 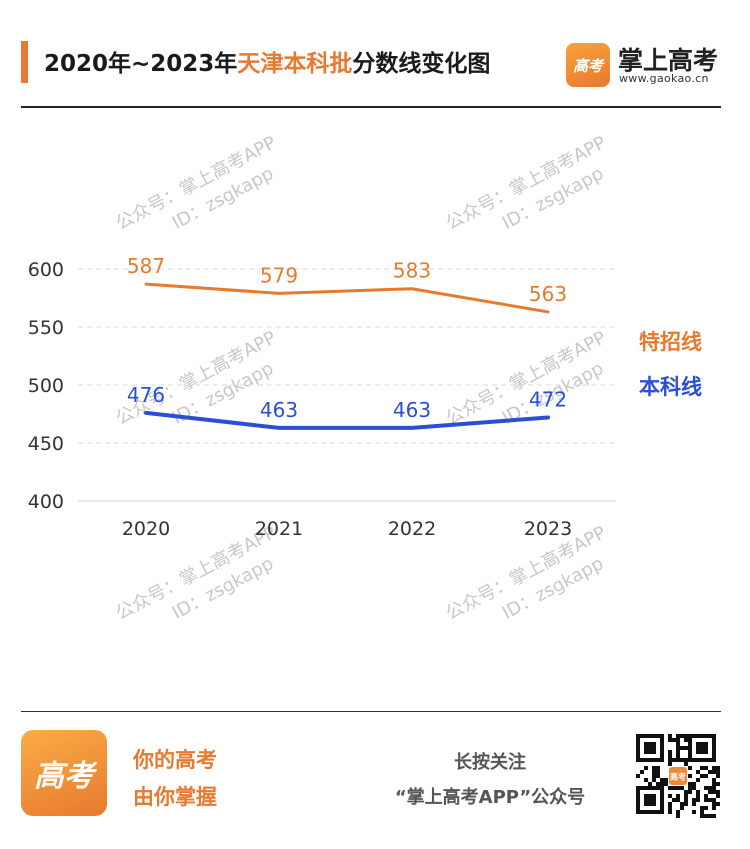 I want to click on series-line, so click(x=347, y=298).